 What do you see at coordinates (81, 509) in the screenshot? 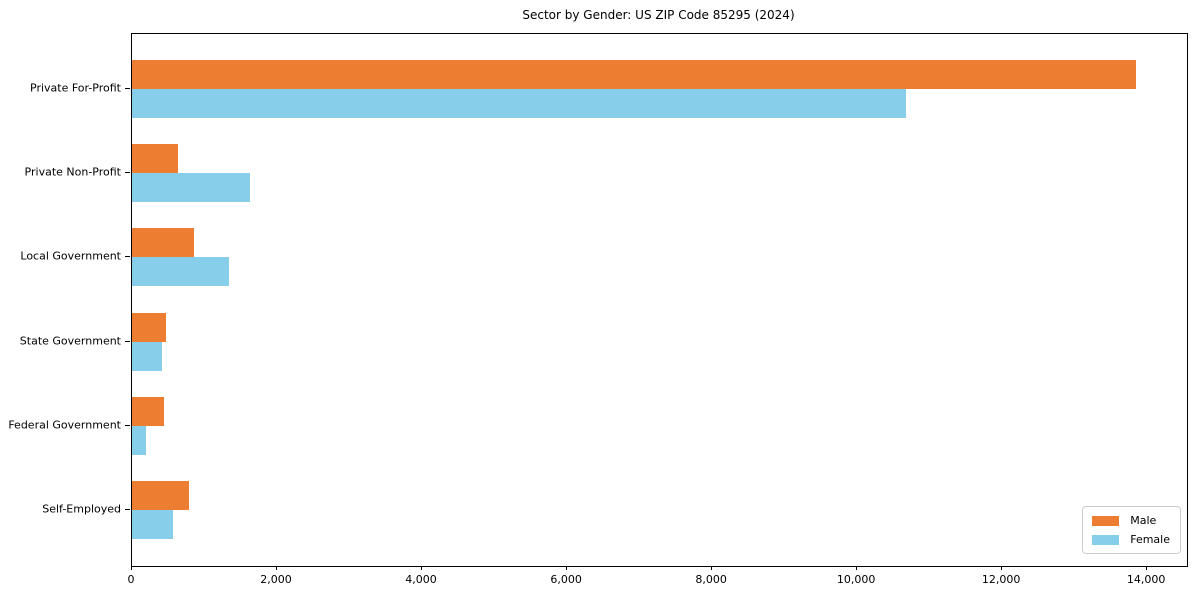
I see `y-tick-label-self-employed: Self-Employed` at bounding box center [81, 509].